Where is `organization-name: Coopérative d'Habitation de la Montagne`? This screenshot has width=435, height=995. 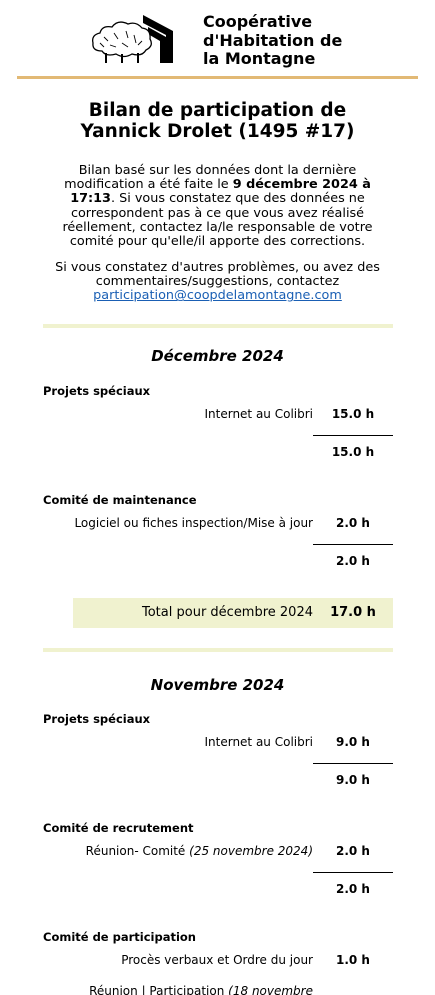 organization-name: Coopérative d'Habitation de la Montagne is located at coordinates (273, 40).